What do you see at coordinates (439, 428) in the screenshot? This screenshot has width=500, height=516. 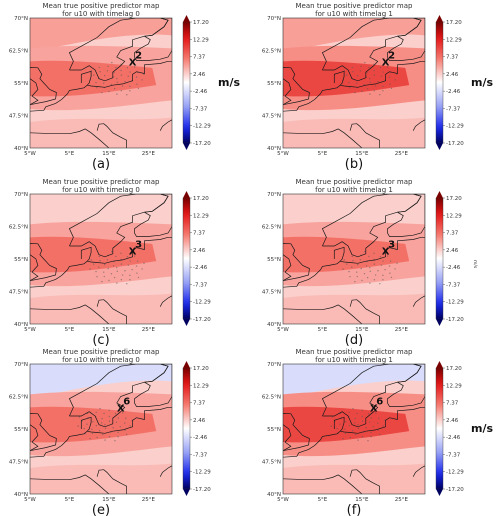 I see `colorbar-bar` at bounding box center [439, 428].